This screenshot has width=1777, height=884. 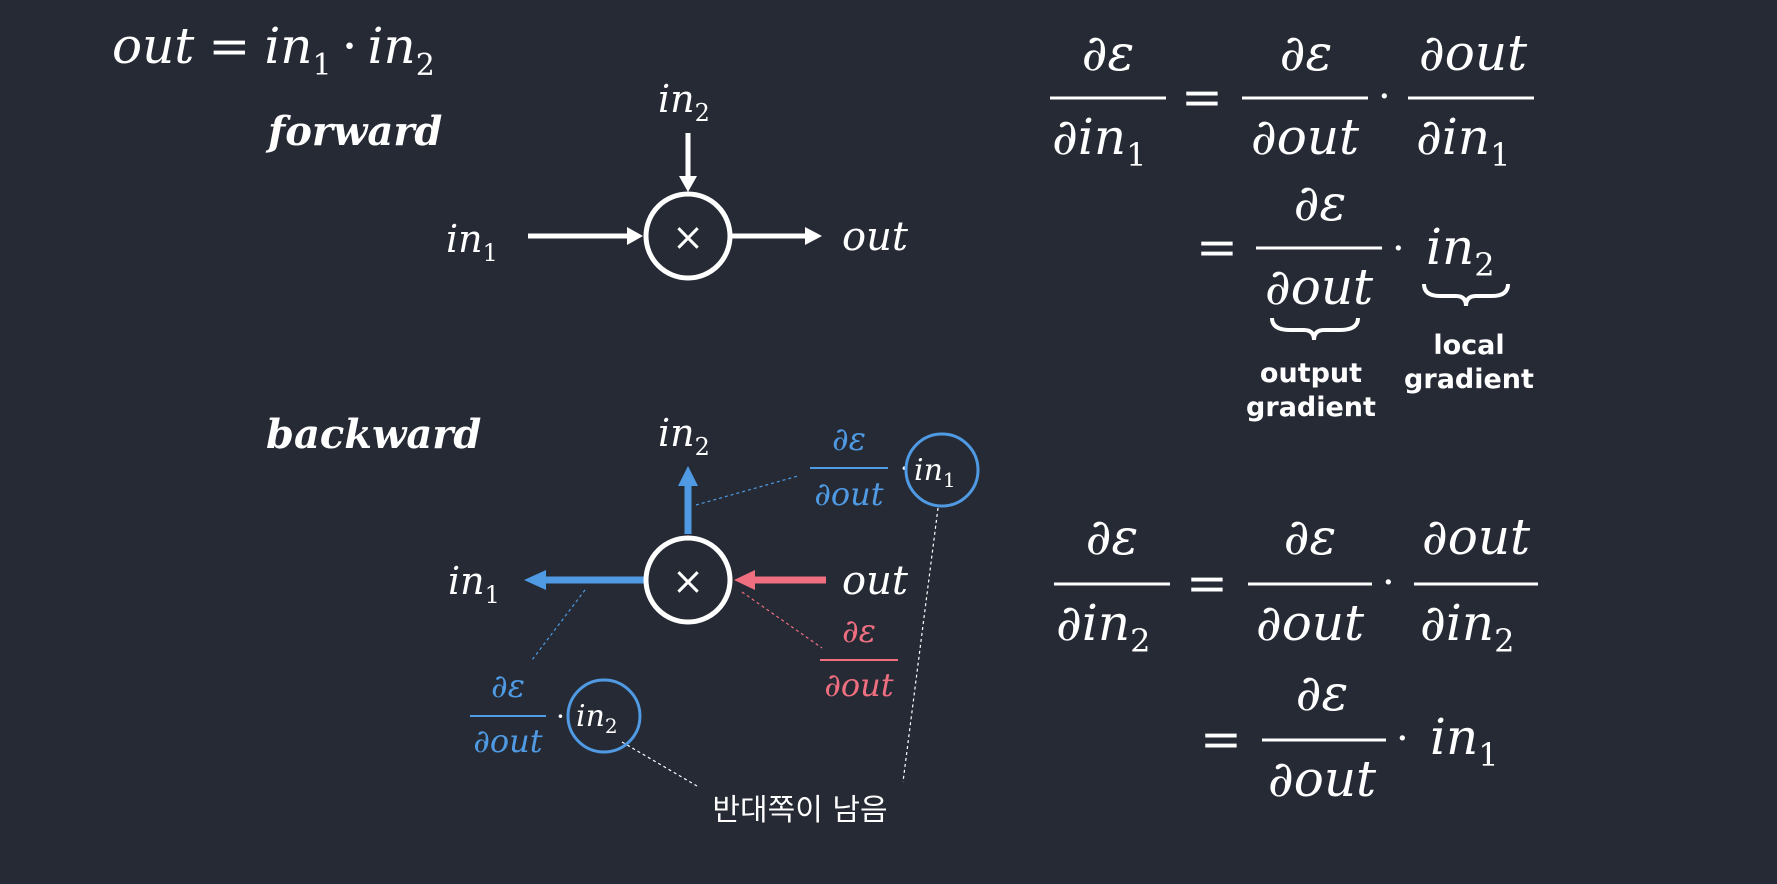 I want to click on backward-input-in1-label: in1, so click(x=474, y=584).